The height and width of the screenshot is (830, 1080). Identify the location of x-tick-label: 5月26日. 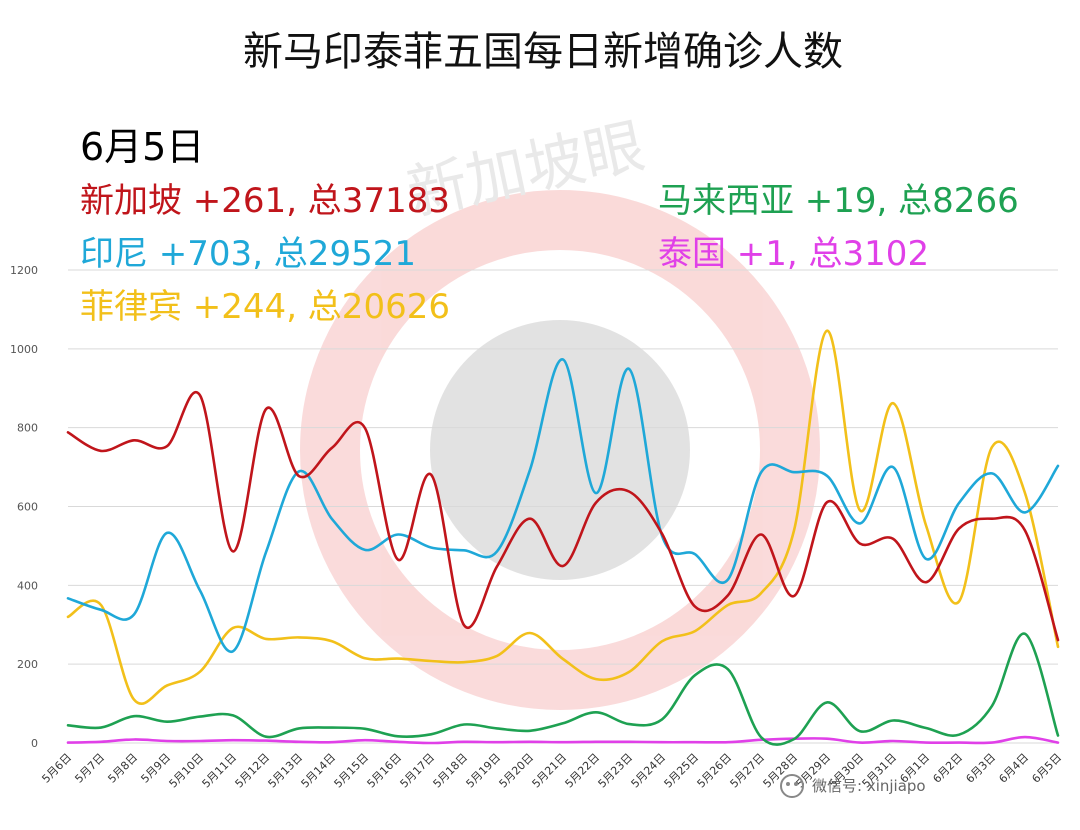
(715, 771).